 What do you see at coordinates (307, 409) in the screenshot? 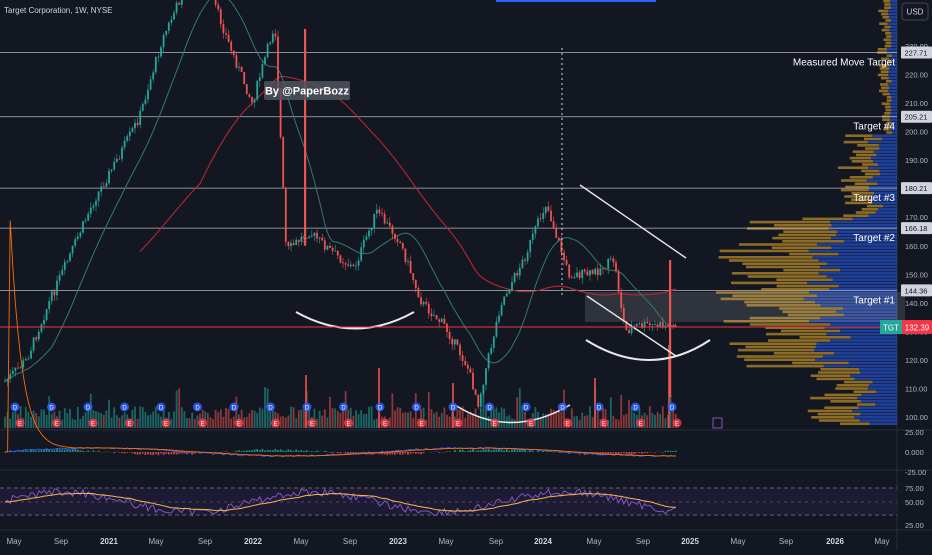
I see `dividend-letter: D` at bounding box center [307, 409].